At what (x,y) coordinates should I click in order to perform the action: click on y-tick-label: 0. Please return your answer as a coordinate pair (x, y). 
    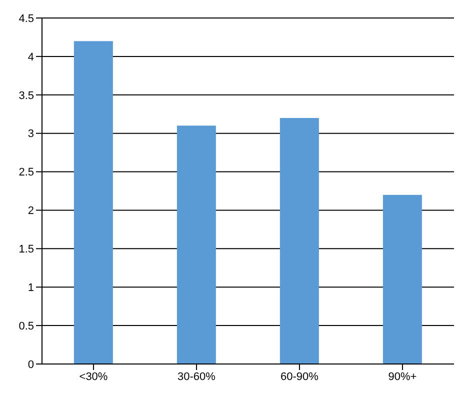
    Looking at the image, I should click on (31, 364).